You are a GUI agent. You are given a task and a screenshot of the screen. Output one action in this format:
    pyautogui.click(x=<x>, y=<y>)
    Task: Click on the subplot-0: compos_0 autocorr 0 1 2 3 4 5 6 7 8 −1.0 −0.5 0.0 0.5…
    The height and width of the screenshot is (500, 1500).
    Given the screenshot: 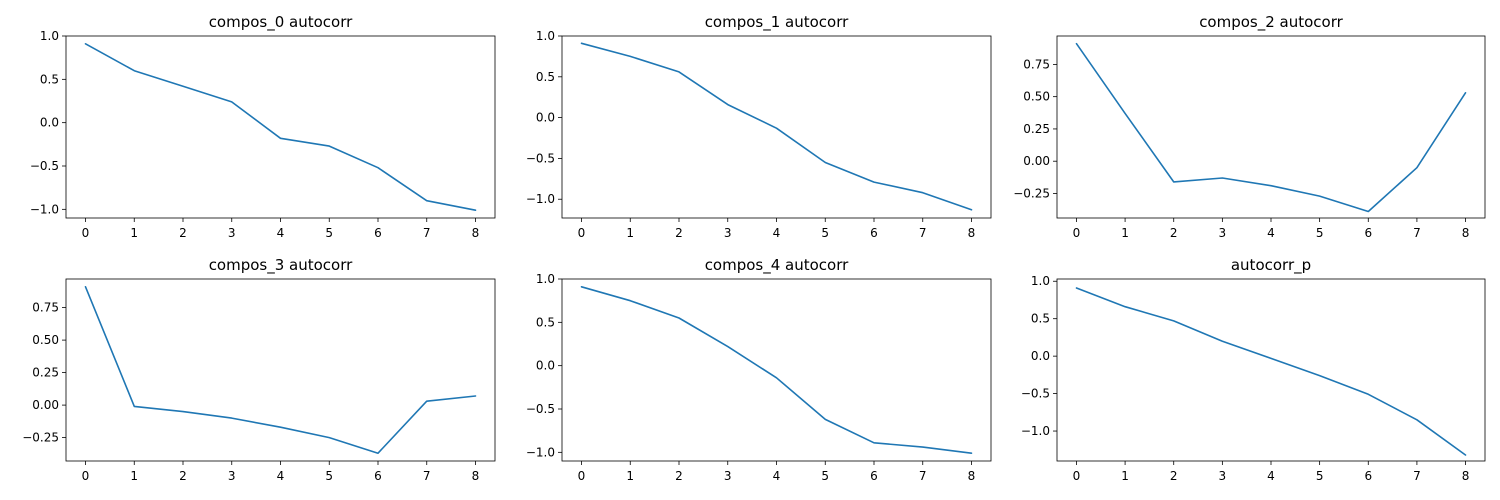 What is the action you would take?
    pyautogui.click(x=263, y=126)
    